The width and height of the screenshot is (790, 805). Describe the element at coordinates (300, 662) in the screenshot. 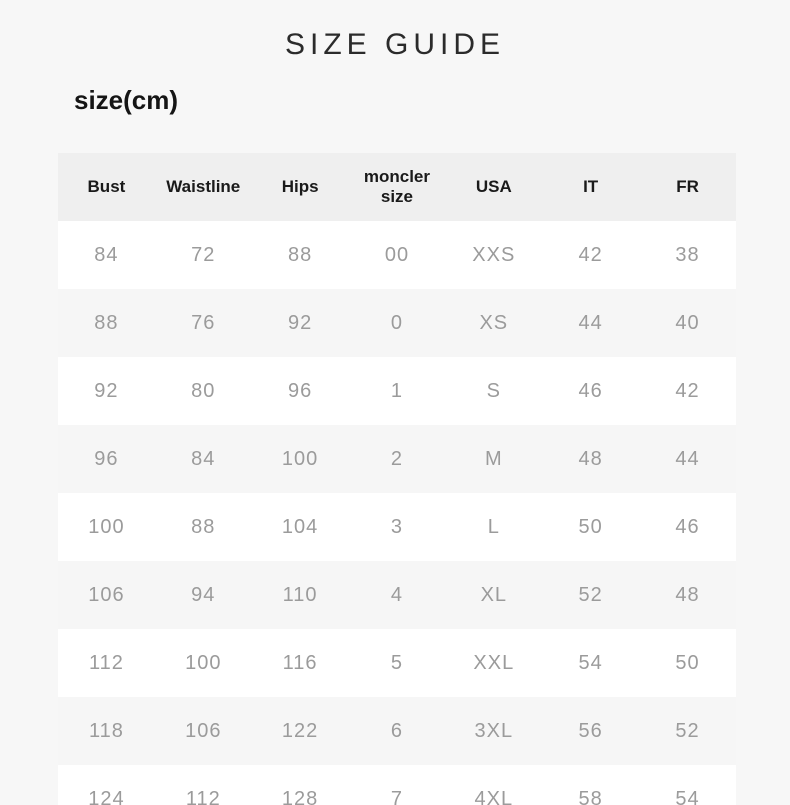

I see `table-cell: 116` at that location.